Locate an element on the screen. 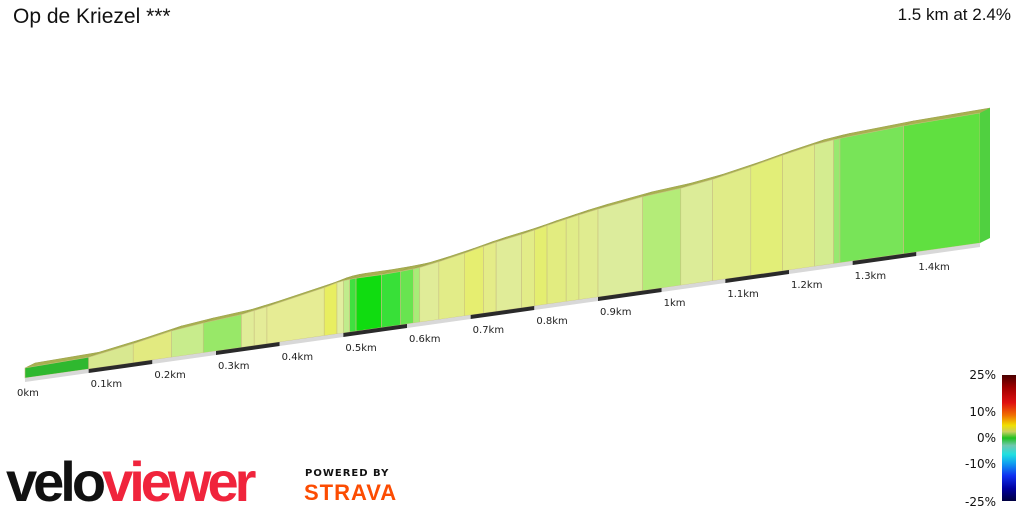 Image resolution: width=1024 pixels, height=513 pixels. distance-tick-label: 0.4km is located at coordinates (297, 357).